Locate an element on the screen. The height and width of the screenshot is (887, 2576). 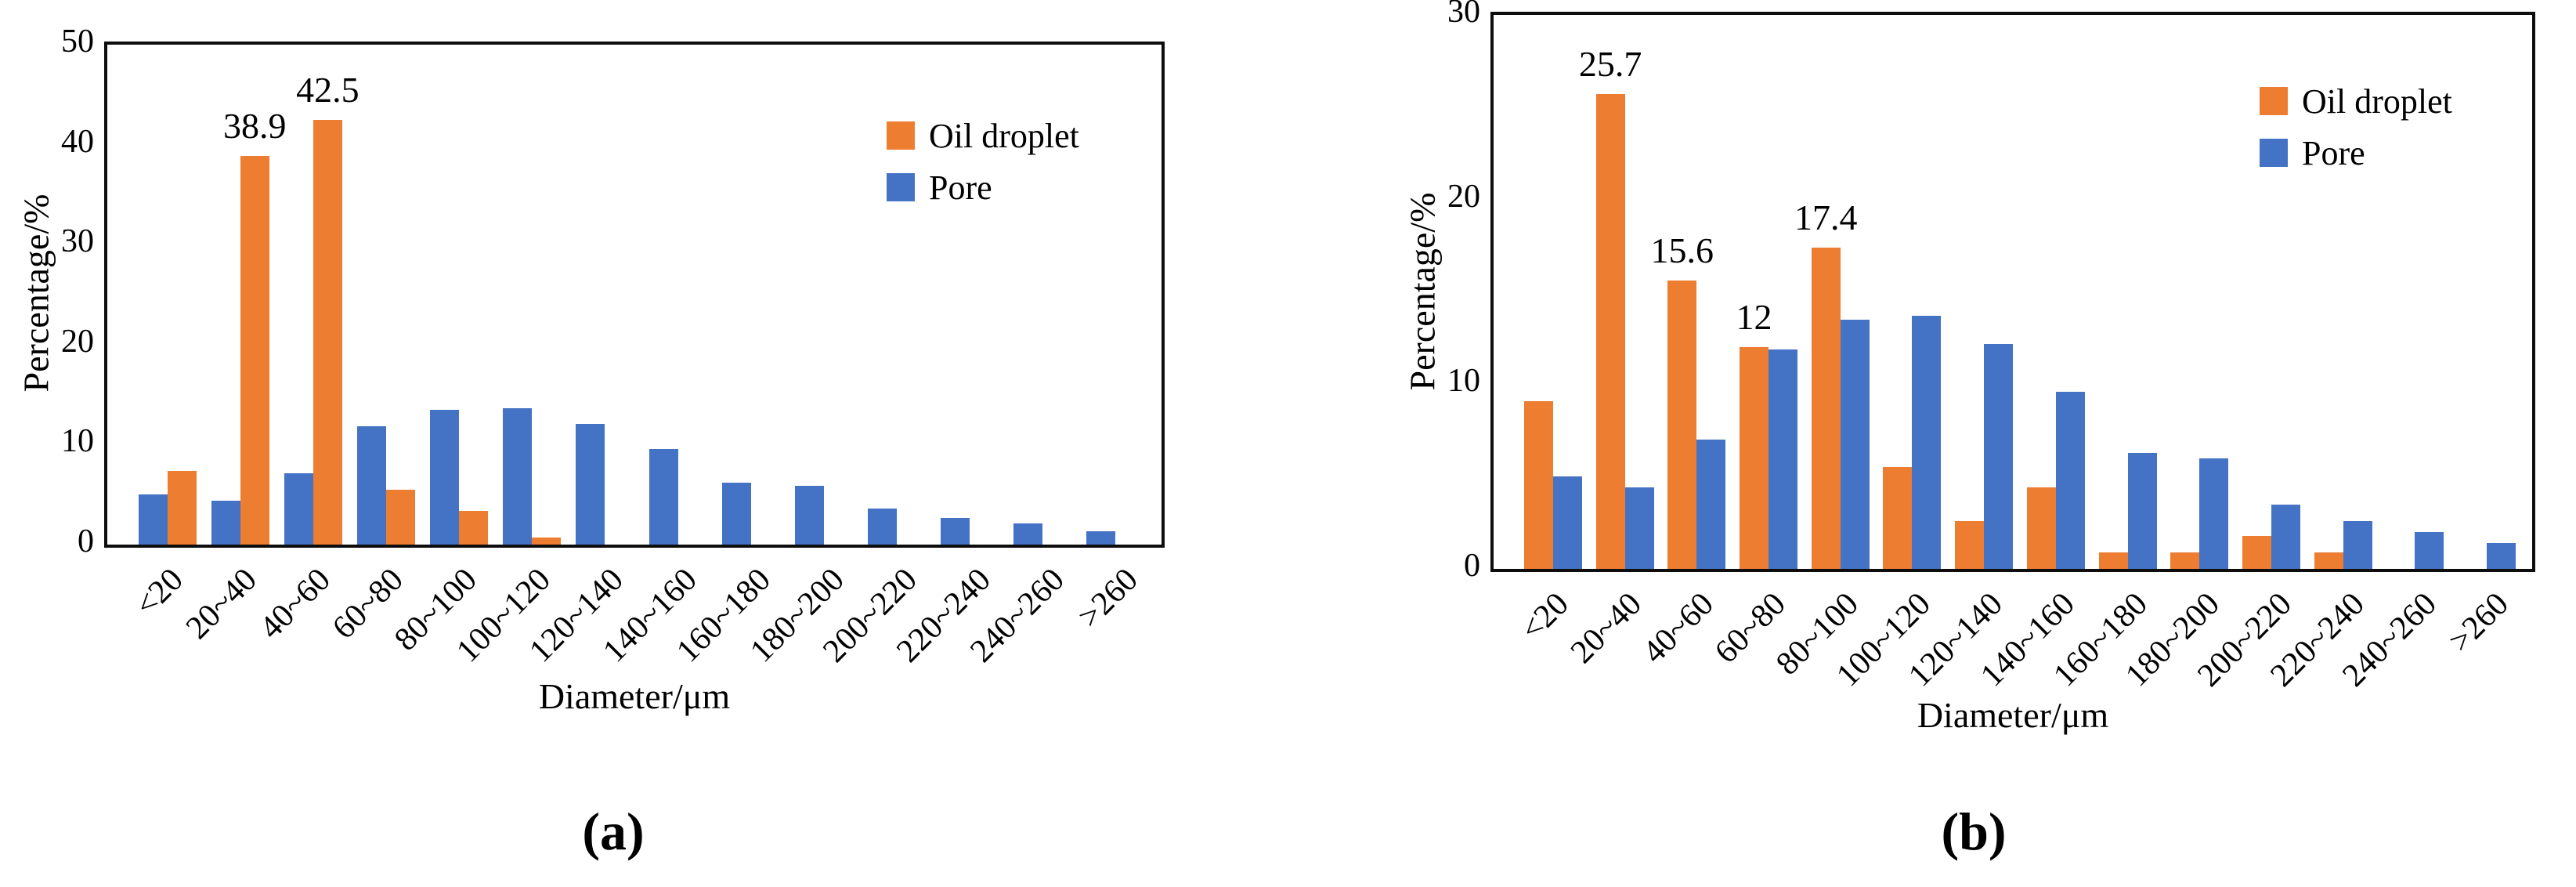
category-slot-80-100: 17.4 is located at coordinates (1835, 292).